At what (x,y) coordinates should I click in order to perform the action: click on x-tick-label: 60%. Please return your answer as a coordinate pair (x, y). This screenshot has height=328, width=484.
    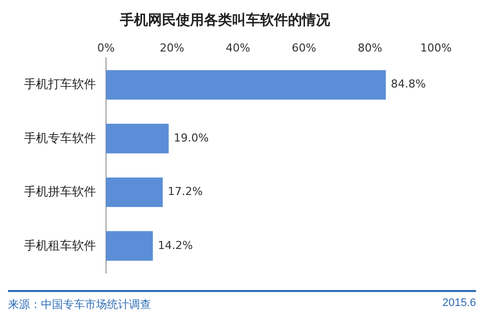
    Looking at the image, I should click on (304, 47).